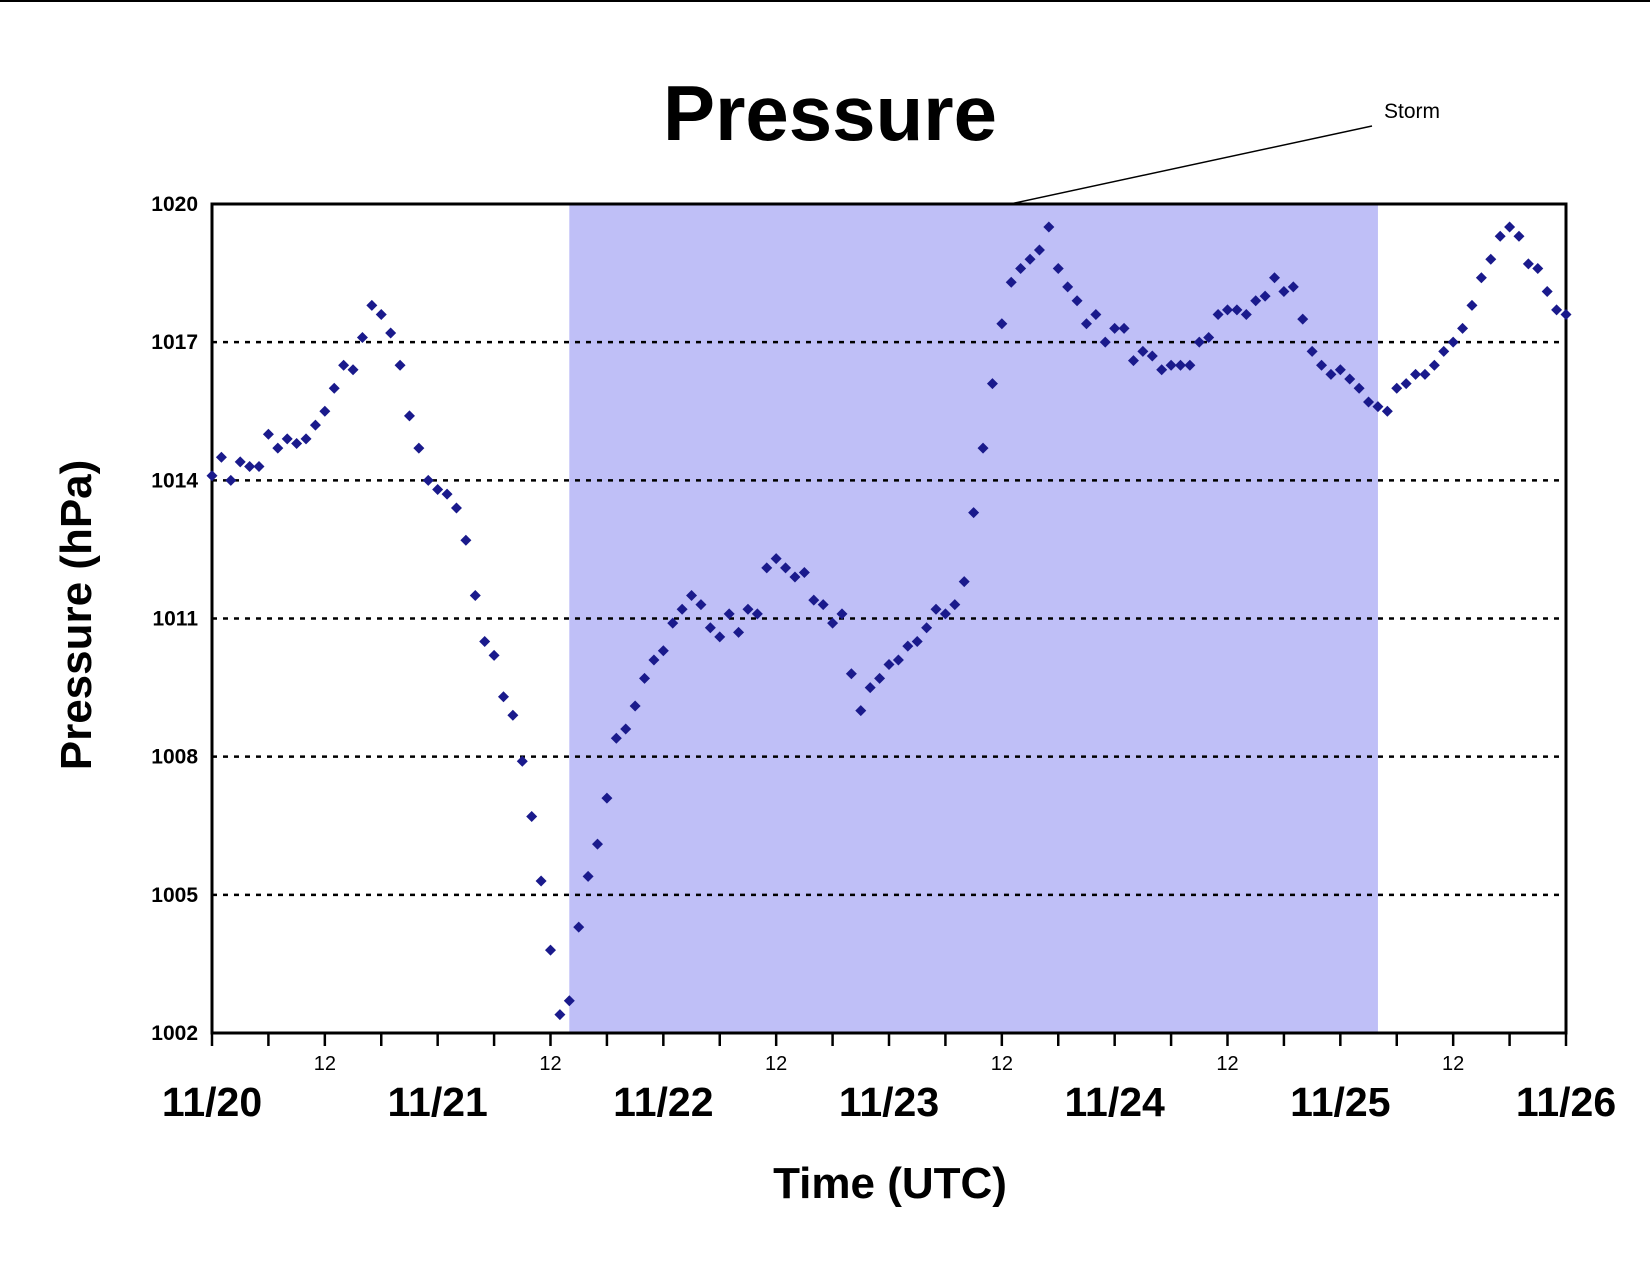 The height and width of the screenshot is (1275, 1650). What do you see at coordinates (663, 1102) in the screenshot?
I see `x-date-label: 11/22` at bounding box center [663, 1102].